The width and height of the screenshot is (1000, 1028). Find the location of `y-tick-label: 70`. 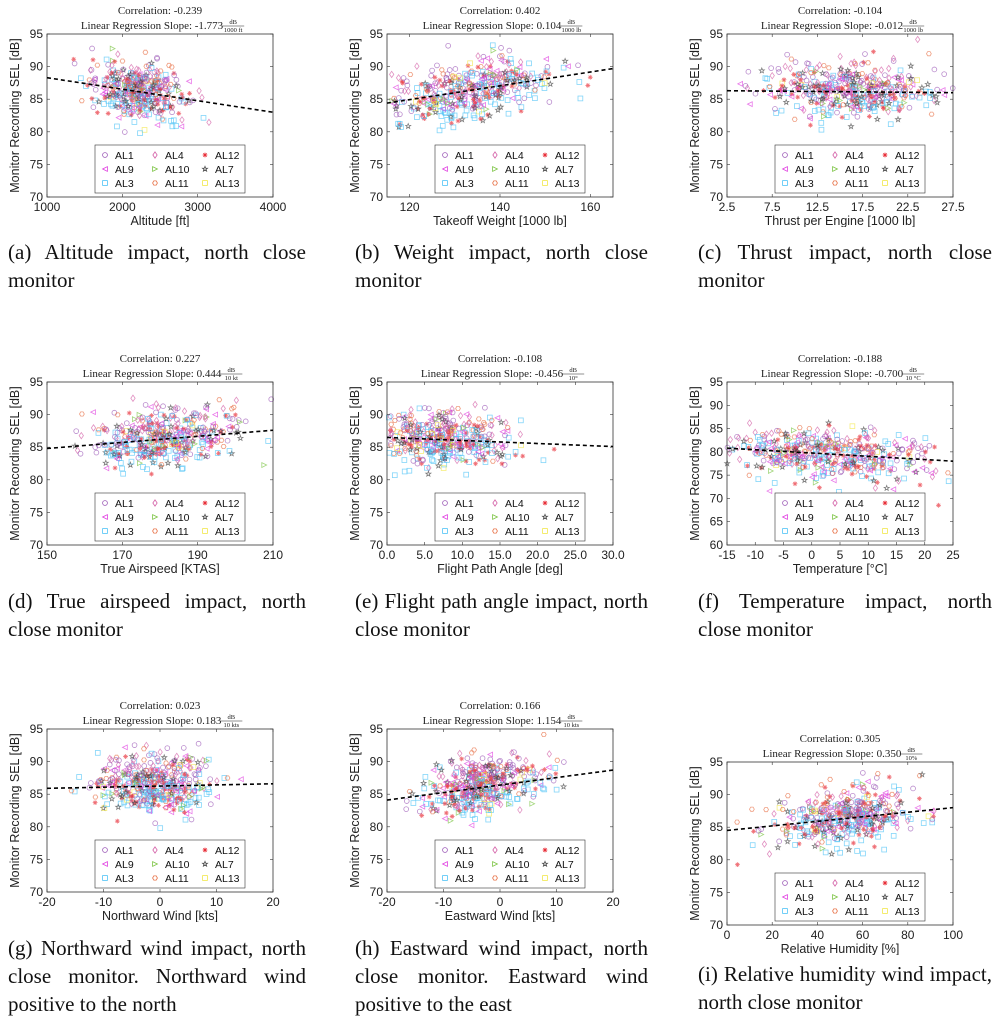

y-tick-label: 70 is located at coordinates (717, 197).